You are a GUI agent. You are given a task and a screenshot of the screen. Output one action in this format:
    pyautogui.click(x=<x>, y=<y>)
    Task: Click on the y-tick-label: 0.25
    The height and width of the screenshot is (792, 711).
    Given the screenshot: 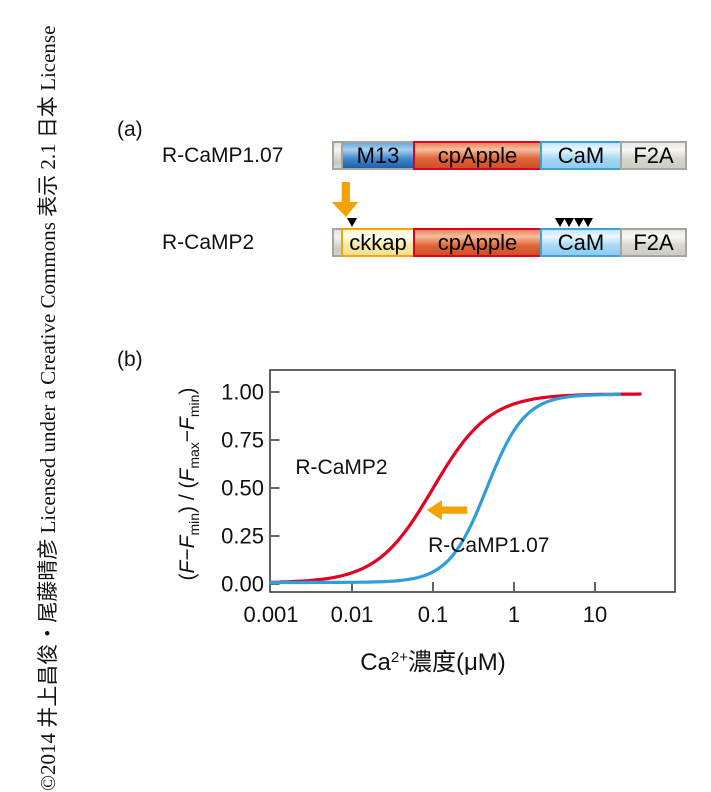 What is the action you would take?
    pyautogui.click(x=242, y=536)
    